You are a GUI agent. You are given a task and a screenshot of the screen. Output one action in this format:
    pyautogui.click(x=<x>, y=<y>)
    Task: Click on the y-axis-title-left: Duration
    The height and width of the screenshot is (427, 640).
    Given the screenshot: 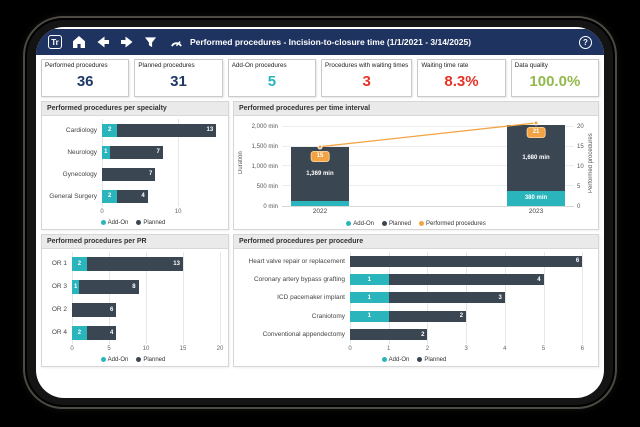 What is the action you would take?
    pyautogui.click(x=241, y=163)
    